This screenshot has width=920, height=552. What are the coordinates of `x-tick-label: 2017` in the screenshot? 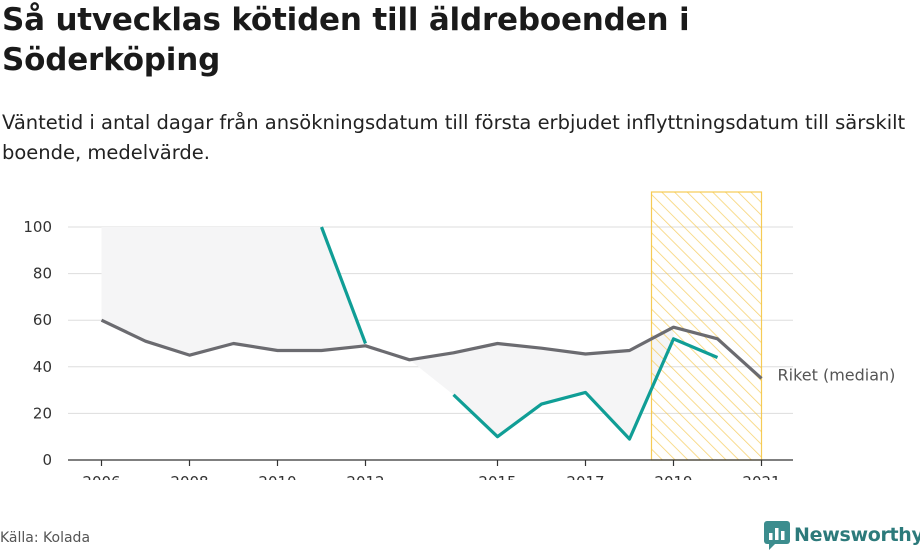 It's located at (585, 476).